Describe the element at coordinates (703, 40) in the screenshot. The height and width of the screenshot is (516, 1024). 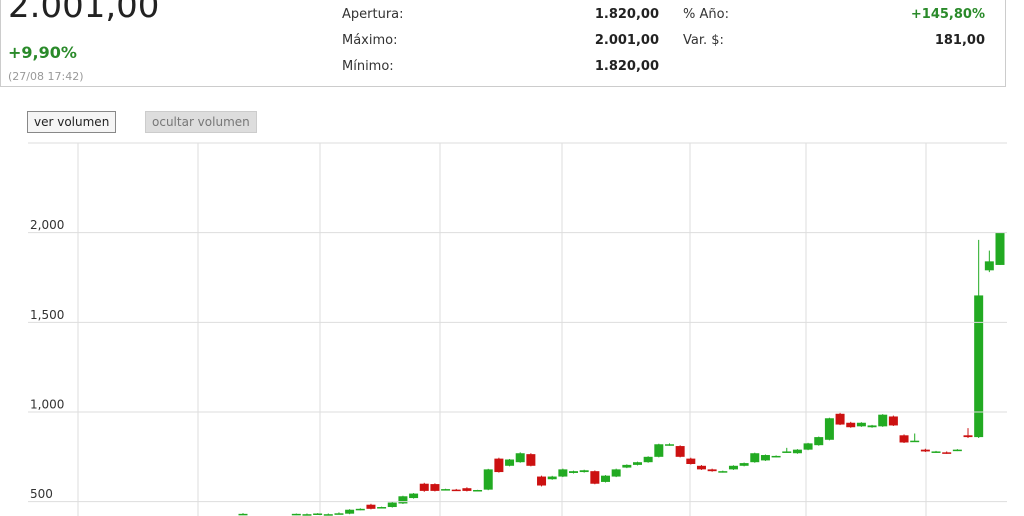
I see `stat-label: Var. $:` at that location.